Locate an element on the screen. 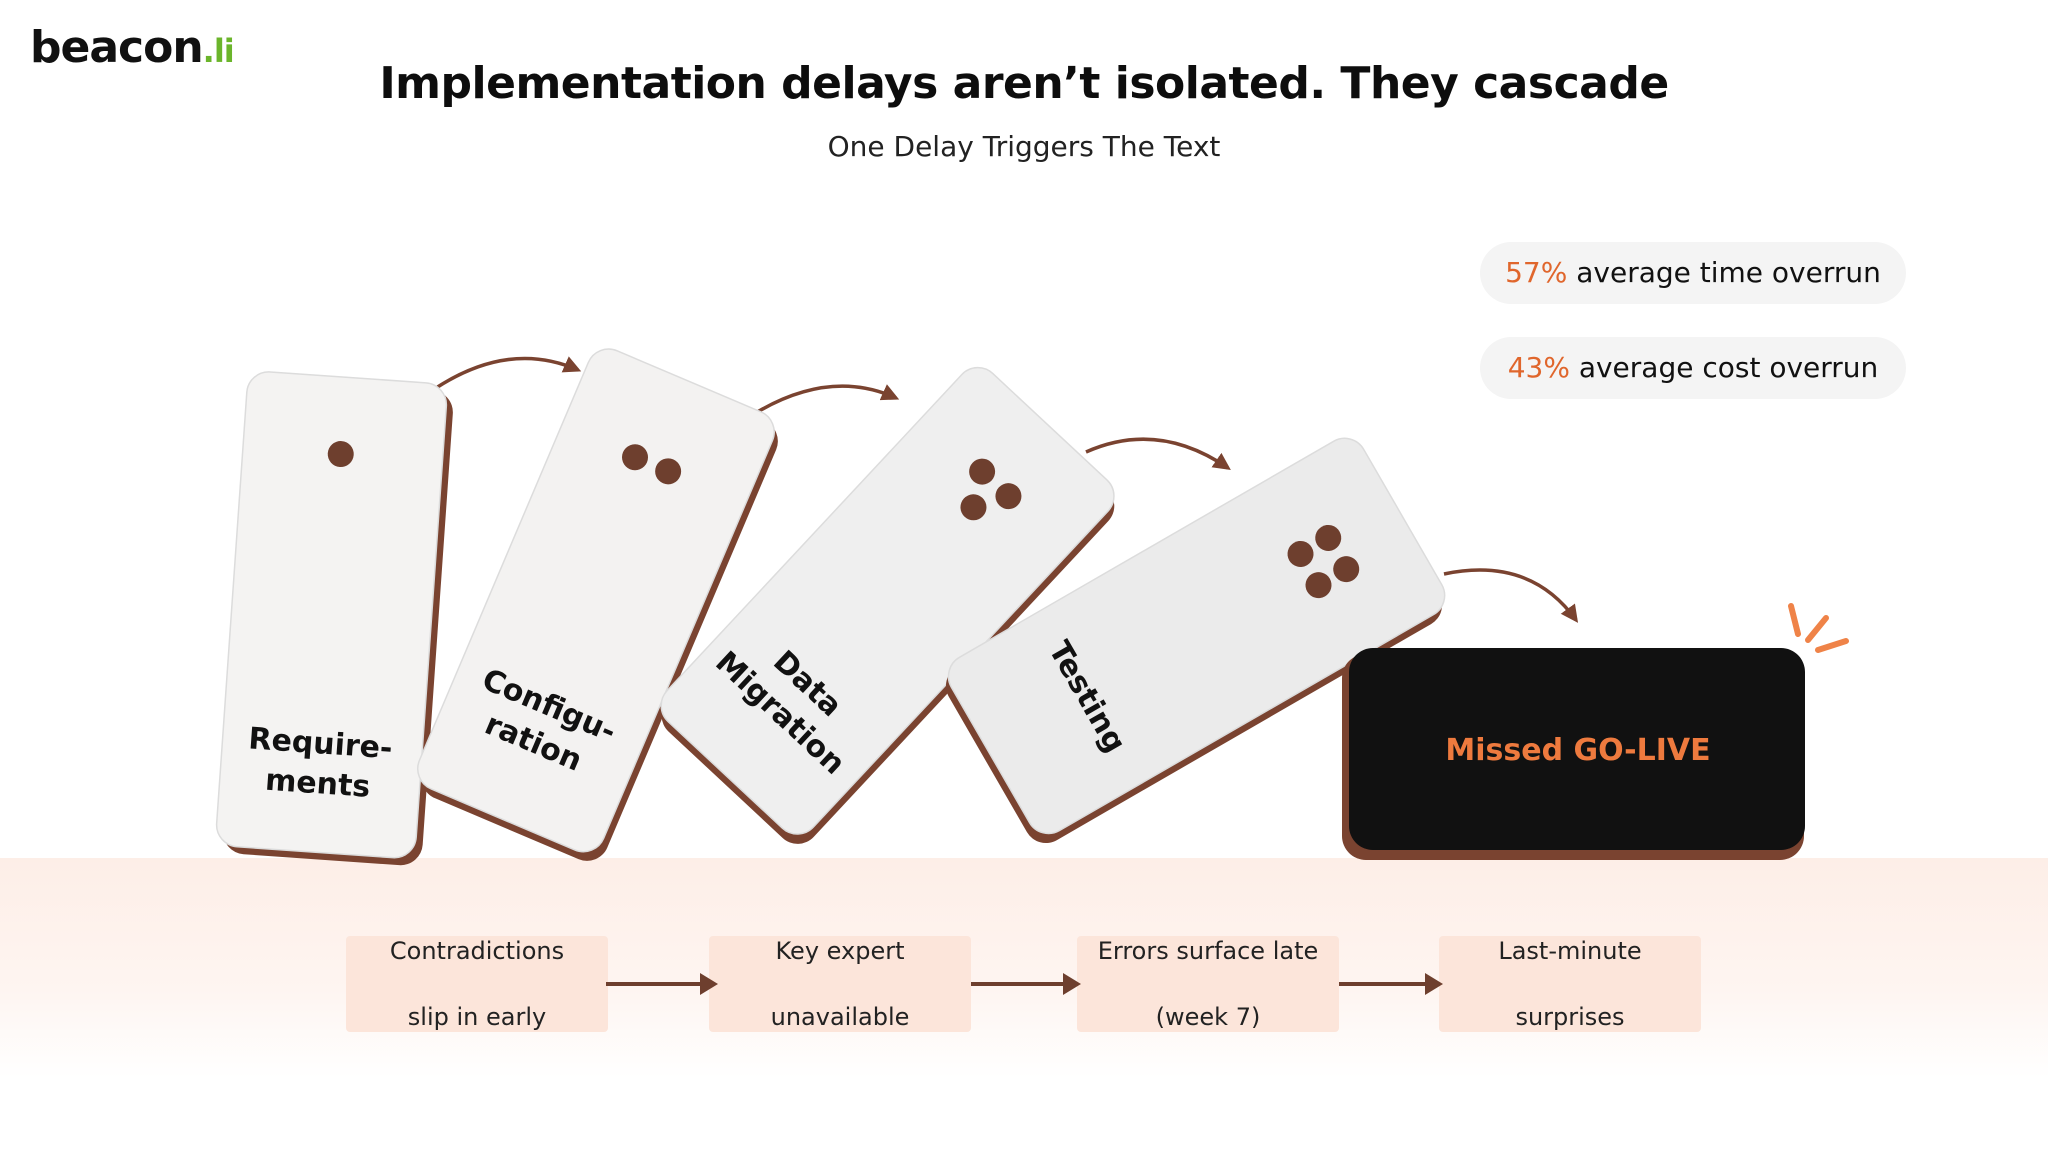 Image resolution: width=2048 pixels, height=1152 pixels. domino-testing: Testing is located at coordinates (1195, 640).